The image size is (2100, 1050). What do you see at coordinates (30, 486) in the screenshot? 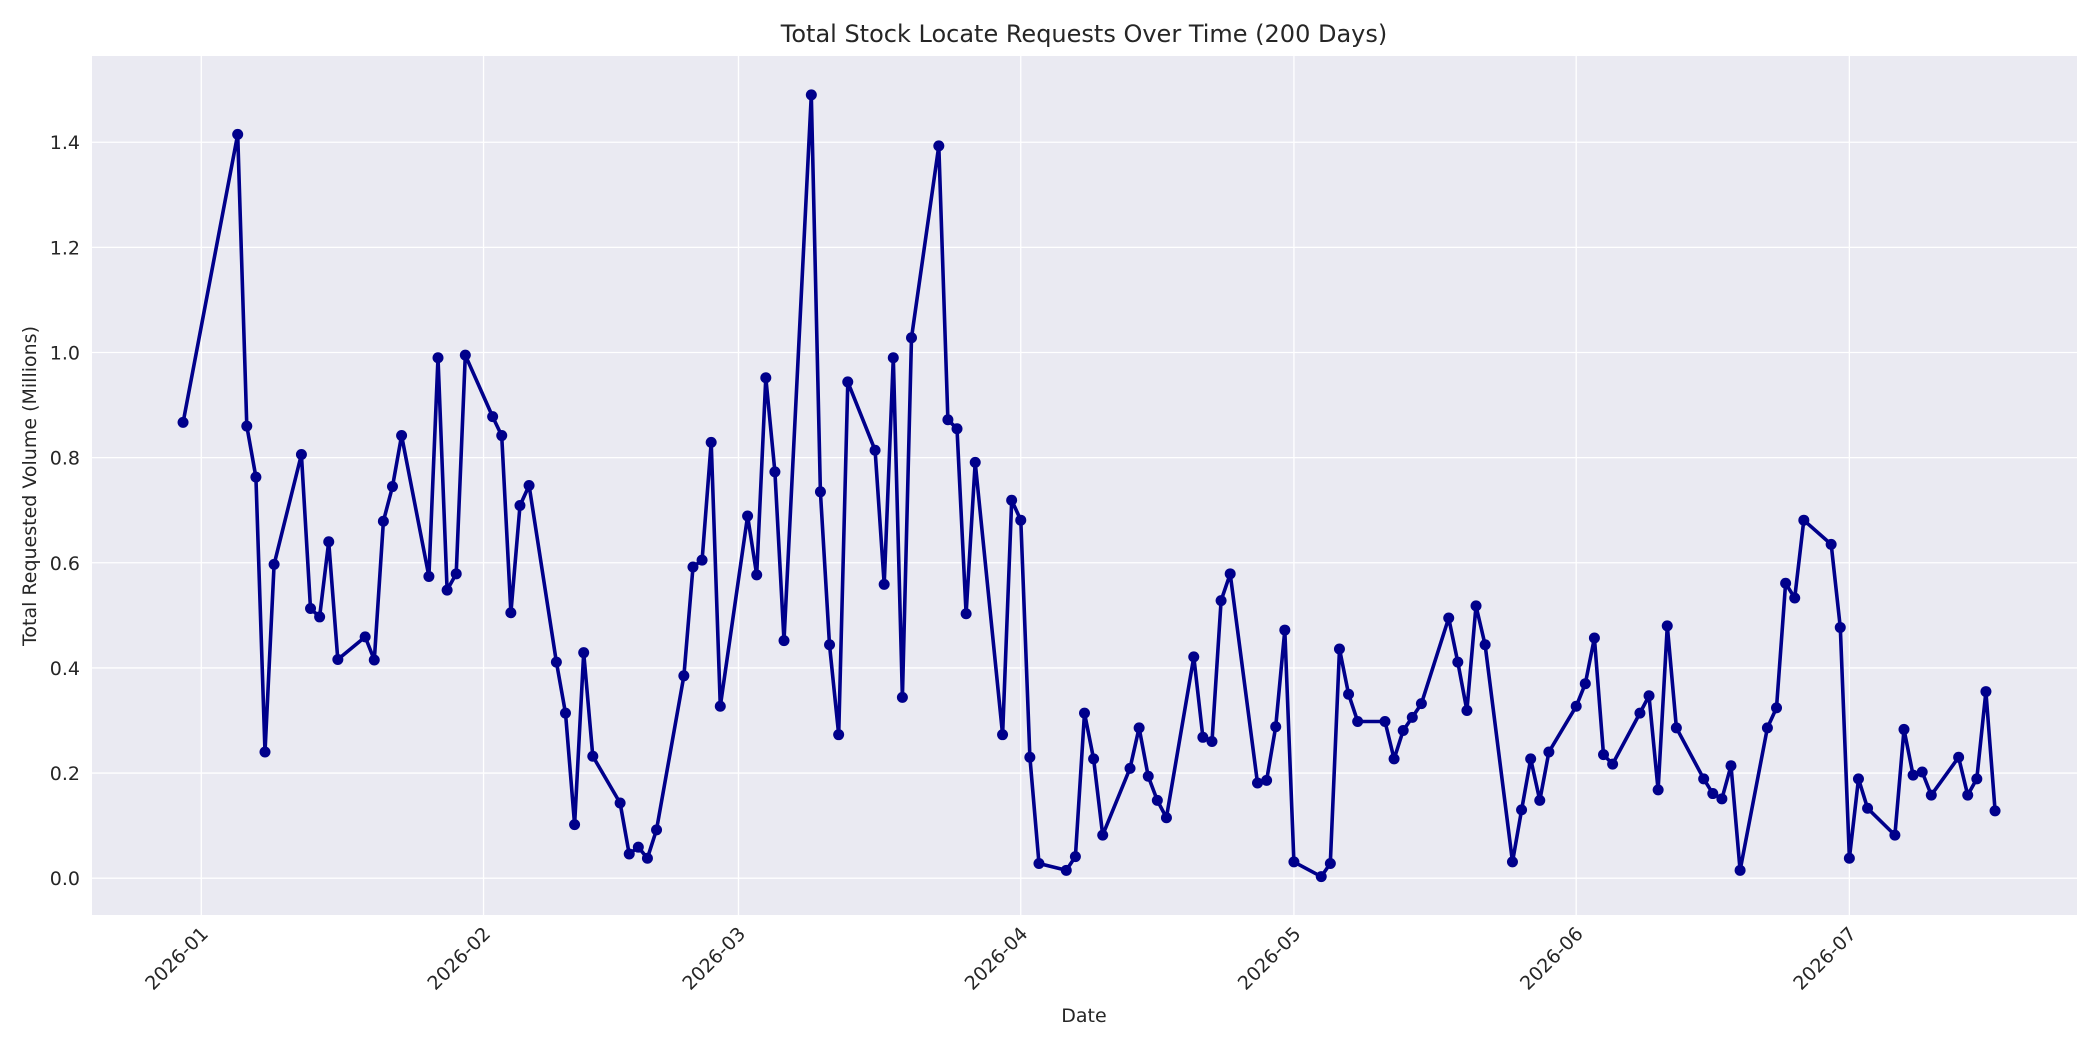
I see `y-axis-label: Total Requested Volume (Millions)` at bounding box center [30, 486].